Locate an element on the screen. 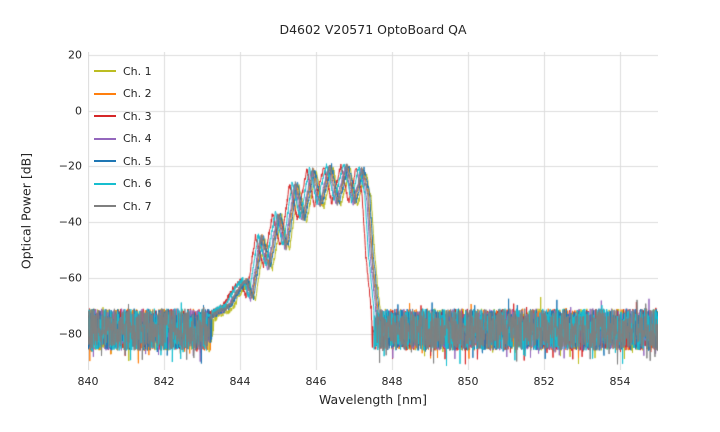 This screenshot has height=432, width=720. legend-label: Ch. 3 is located at coordinates (137, 116).